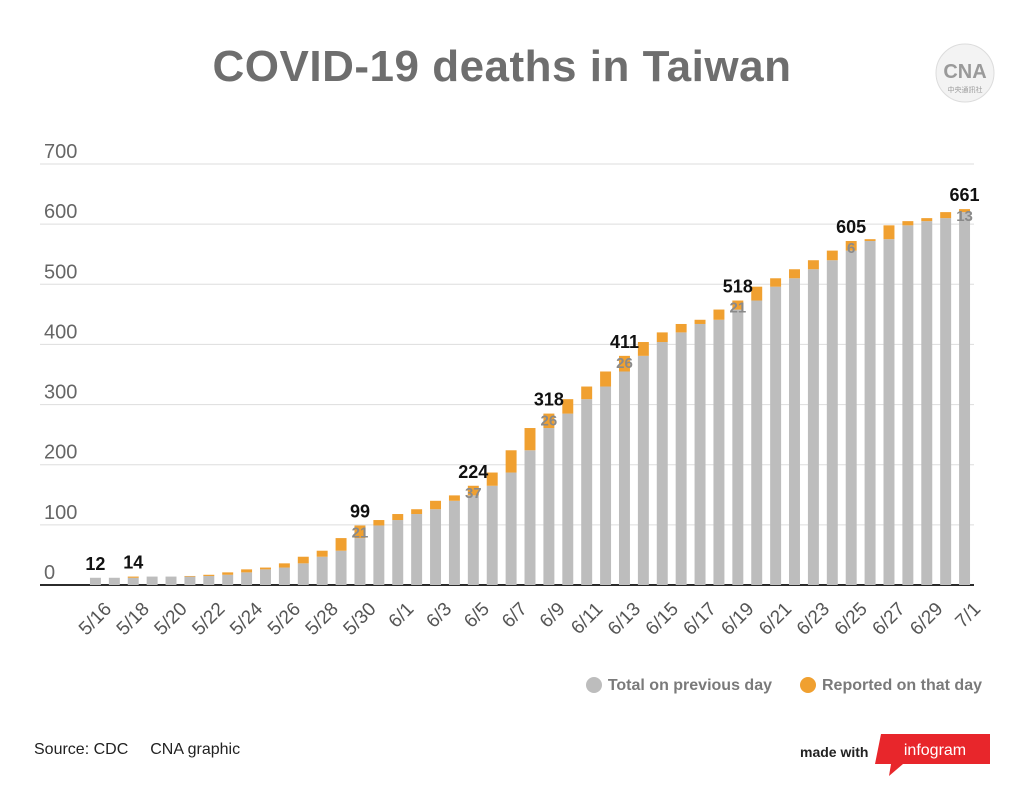 The image size is (1024, 789). I want to click on credit-text: CNA graphic, so click(195, 749).